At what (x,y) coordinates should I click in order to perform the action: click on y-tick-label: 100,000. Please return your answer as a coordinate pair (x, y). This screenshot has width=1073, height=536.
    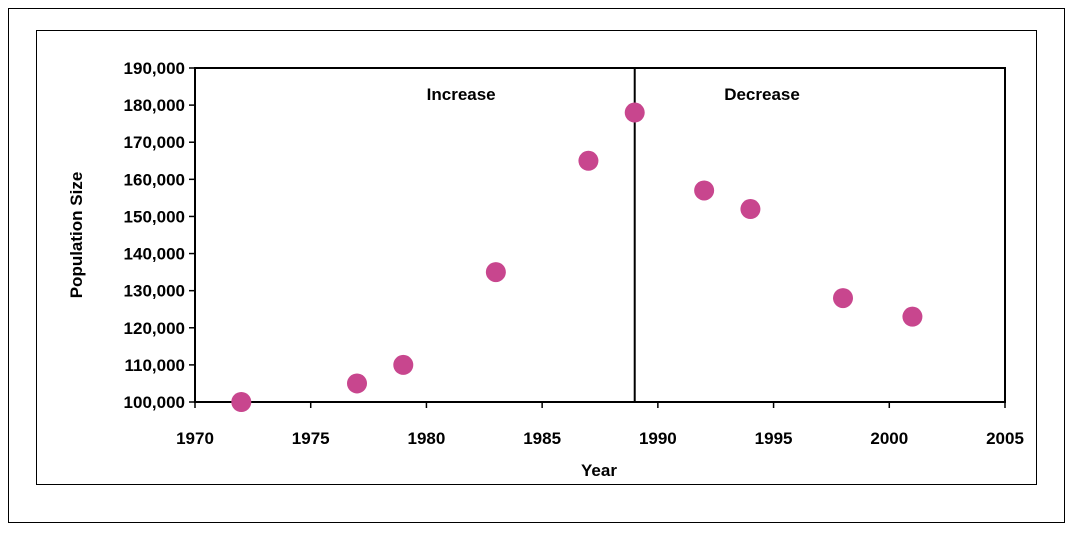
    Looking at the image, I should click on (154, 402).